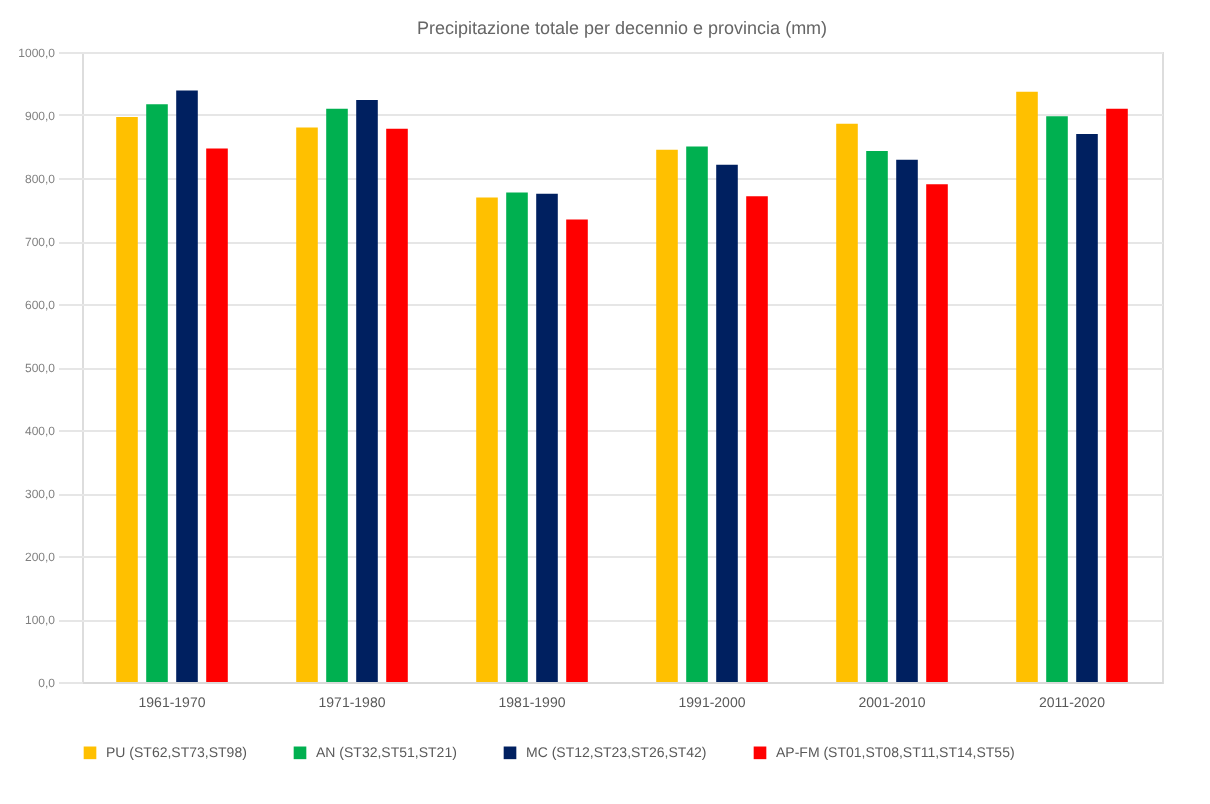 This screenshot has width=1210, height=804. I want to click on chart-title: Precipitazione totale per decennio e provincia (mm), so click(622, 28).